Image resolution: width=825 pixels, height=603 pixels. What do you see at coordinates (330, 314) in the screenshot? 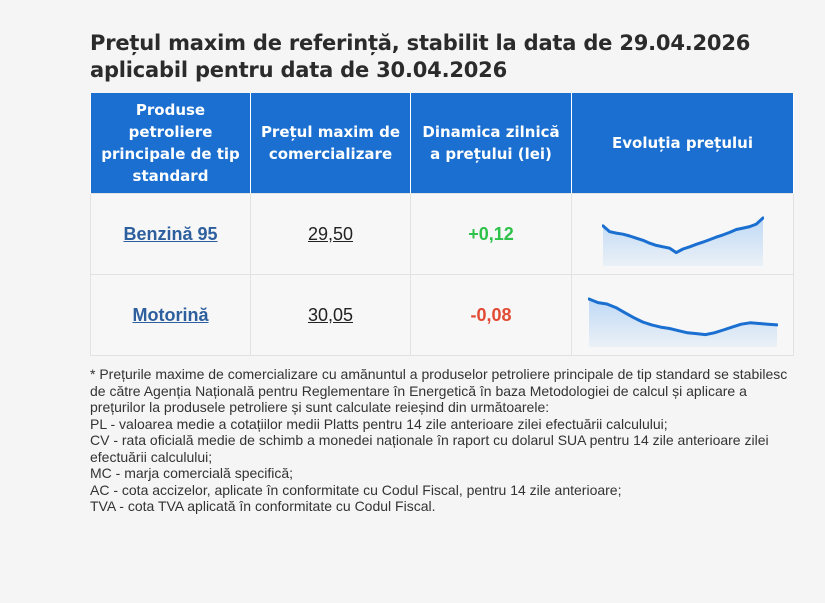
I see `price-value: 30,05` at bounding box center [330, 314].